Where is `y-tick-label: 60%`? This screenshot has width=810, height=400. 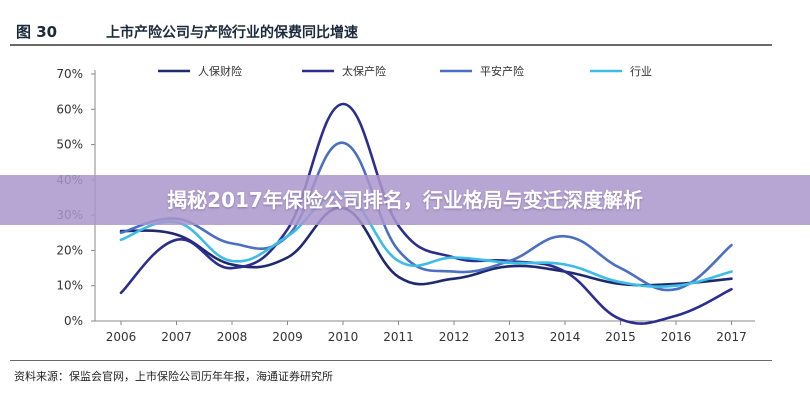
y-tick-label: 60% is located at coordinates (69, 109).